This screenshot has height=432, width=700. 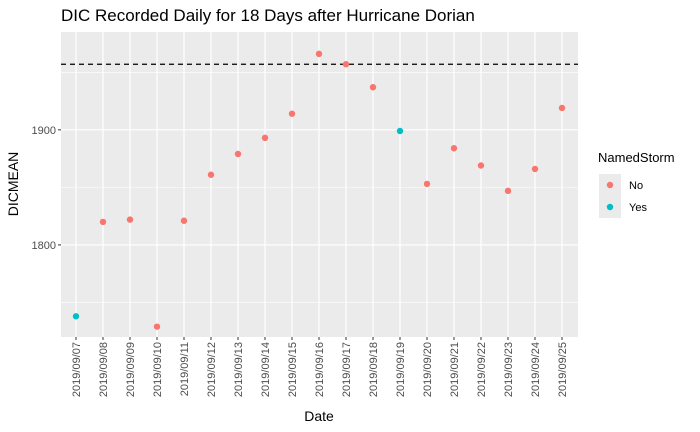 I want to click on x-tick-label: 2019/09/08, so click(x=104, y=369).